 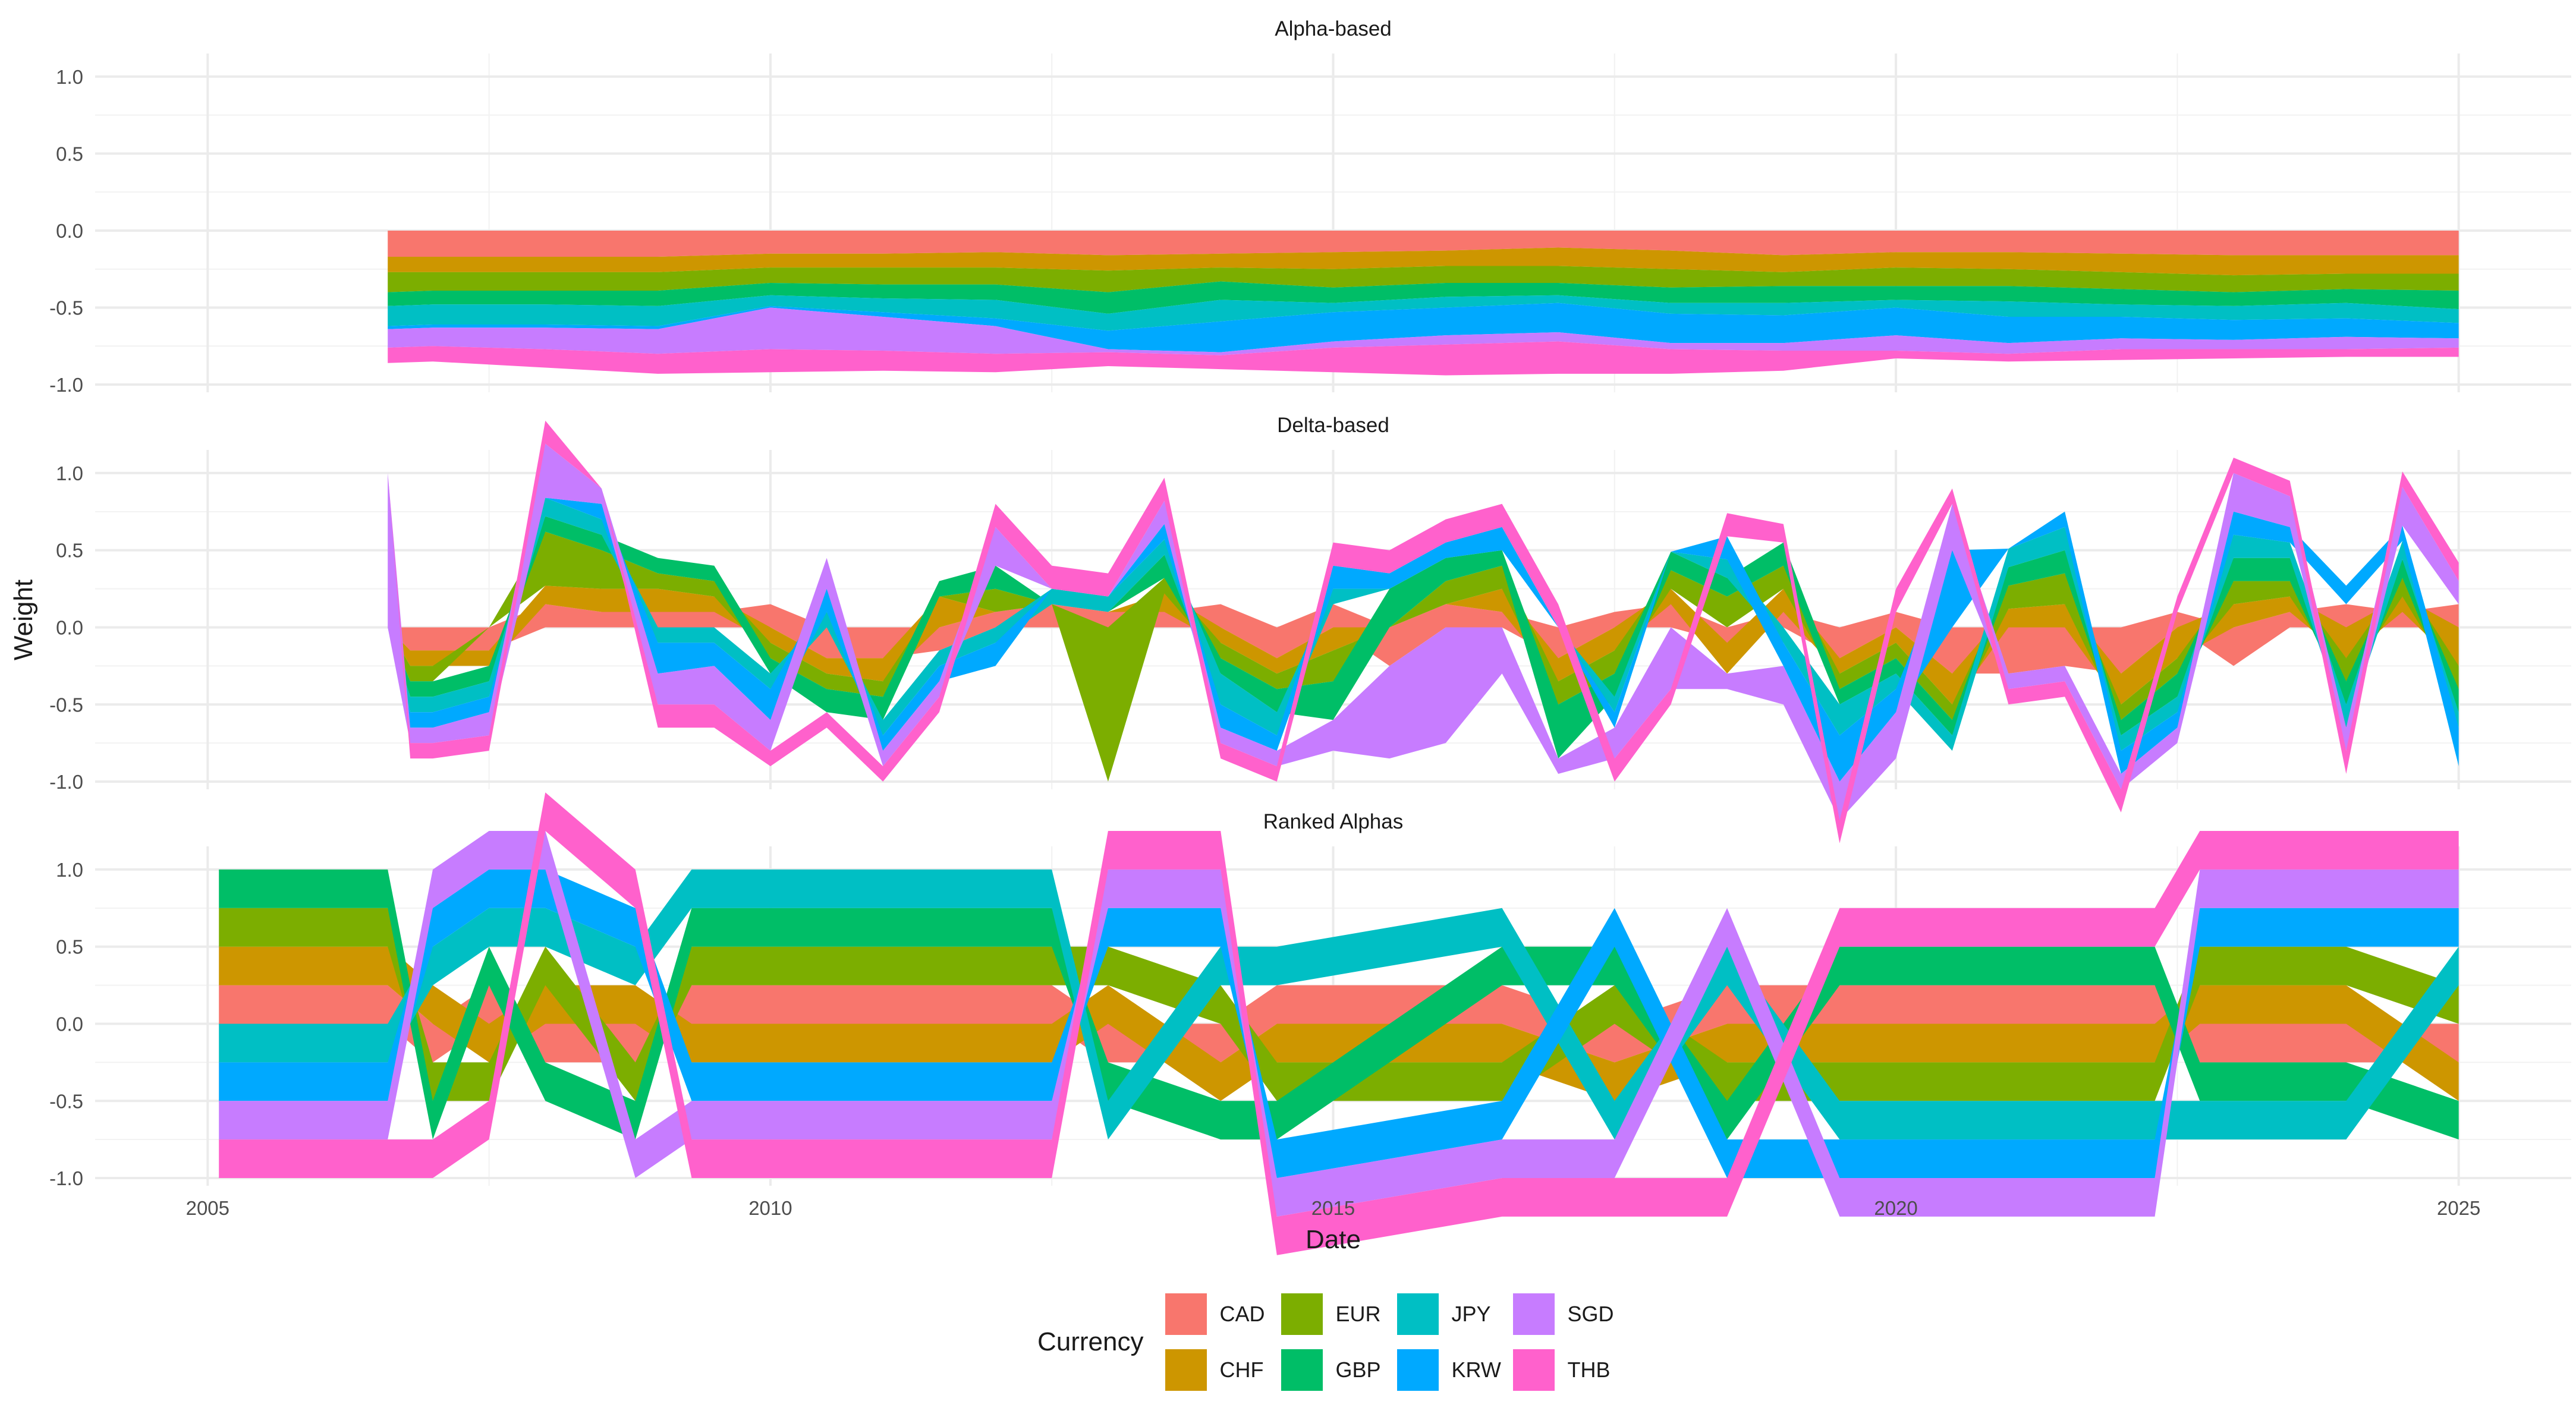 What do you see at coordinates (2458, 1208) in the screenshot?
I see `x-tick-label: 2025` at bounding box center [2458, 1208].